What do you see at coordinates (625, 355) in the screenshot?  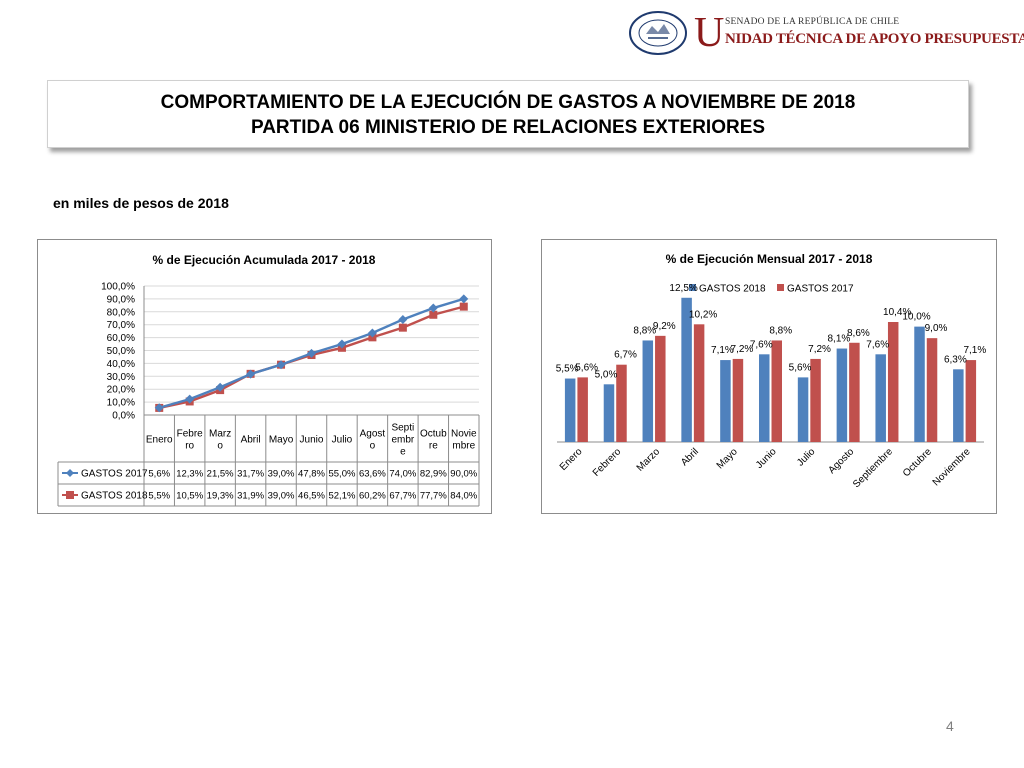 I see `bar-data-label: 6,7%` at bounding box center [625, 355].